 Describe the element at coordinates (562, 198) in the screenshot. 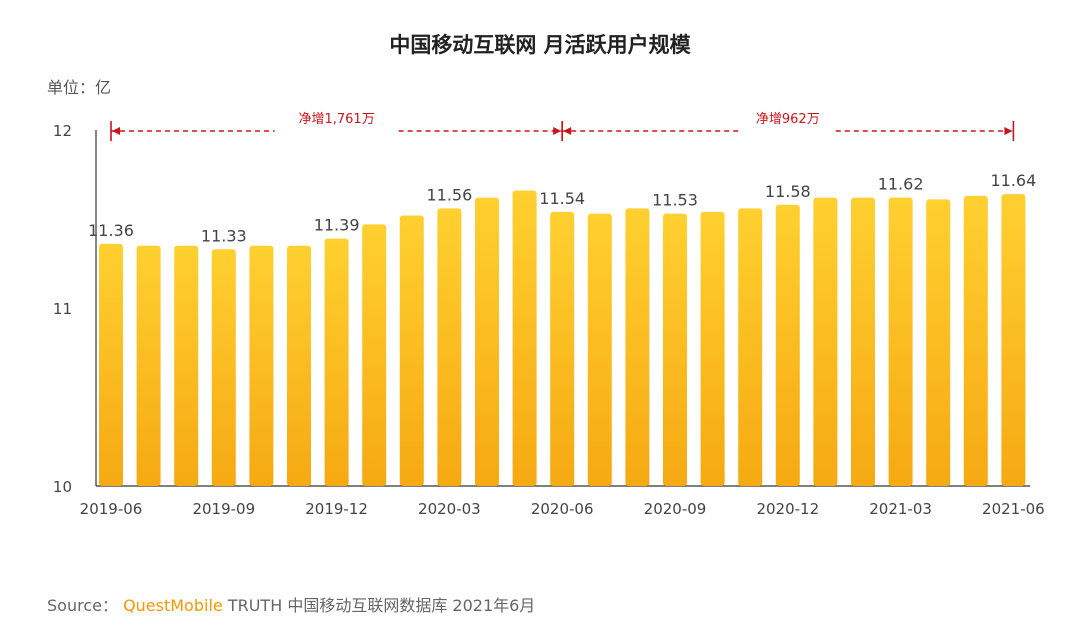

I see `data-label-2020-06: 11.54` at that location.